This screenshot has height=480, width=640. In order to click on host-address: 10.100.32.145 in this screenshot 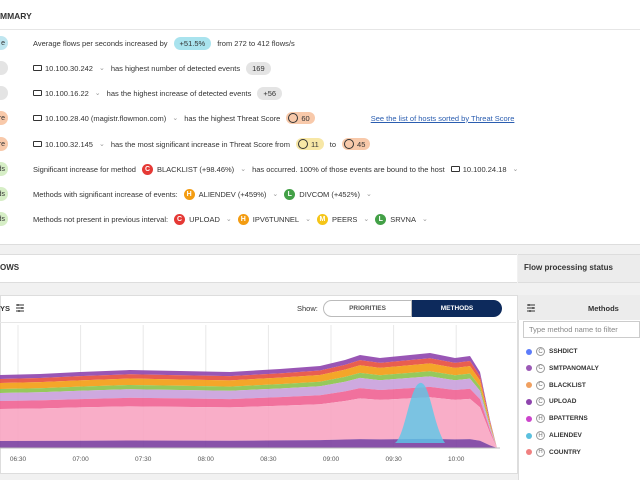, I will do `click(69, 144)`.